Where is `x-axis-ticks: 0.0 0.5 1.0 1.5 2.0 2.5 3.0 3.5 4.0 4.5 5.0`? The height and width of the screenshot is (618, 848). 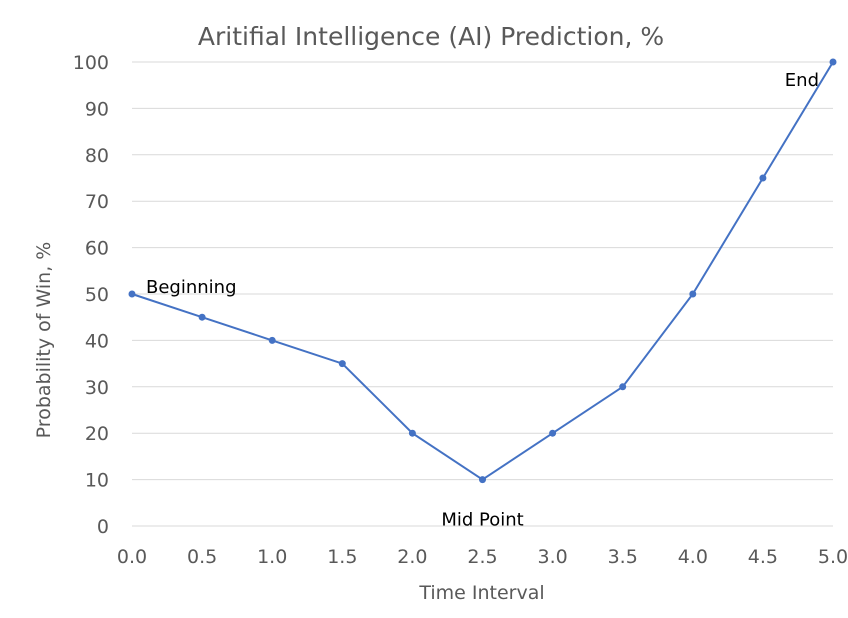
x-axis-ticks: 0.0 0.5 1.0 1.5 2.0 2.5 3.0 3.5 4.0 4.5 5.0 is located at coordinates (482, 557).